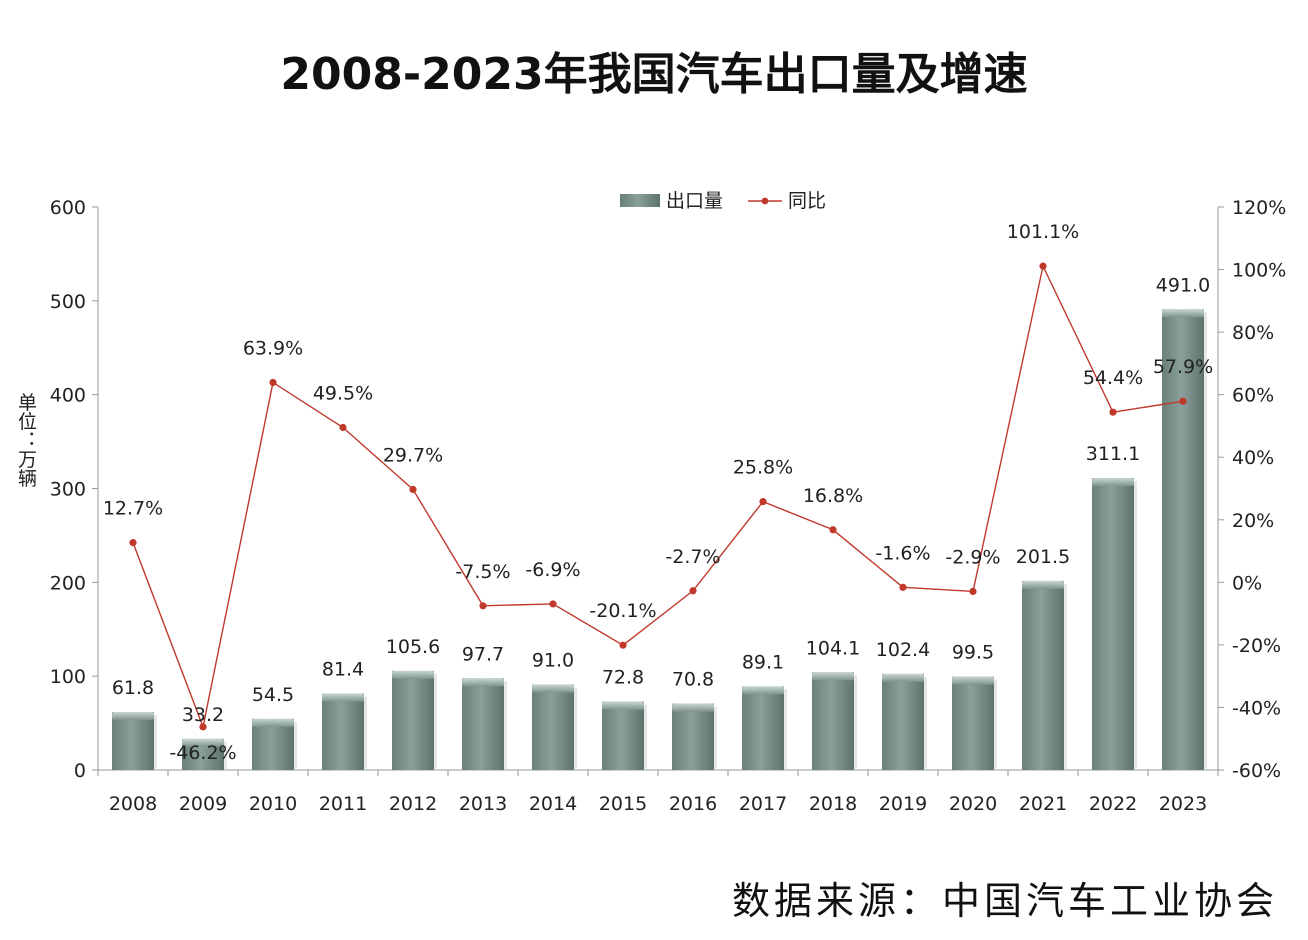 The image size is (1308, 940). Describe the element at coordinates (343, 804) in the screenshot. I see `x-tick-label: 2011` at that location.